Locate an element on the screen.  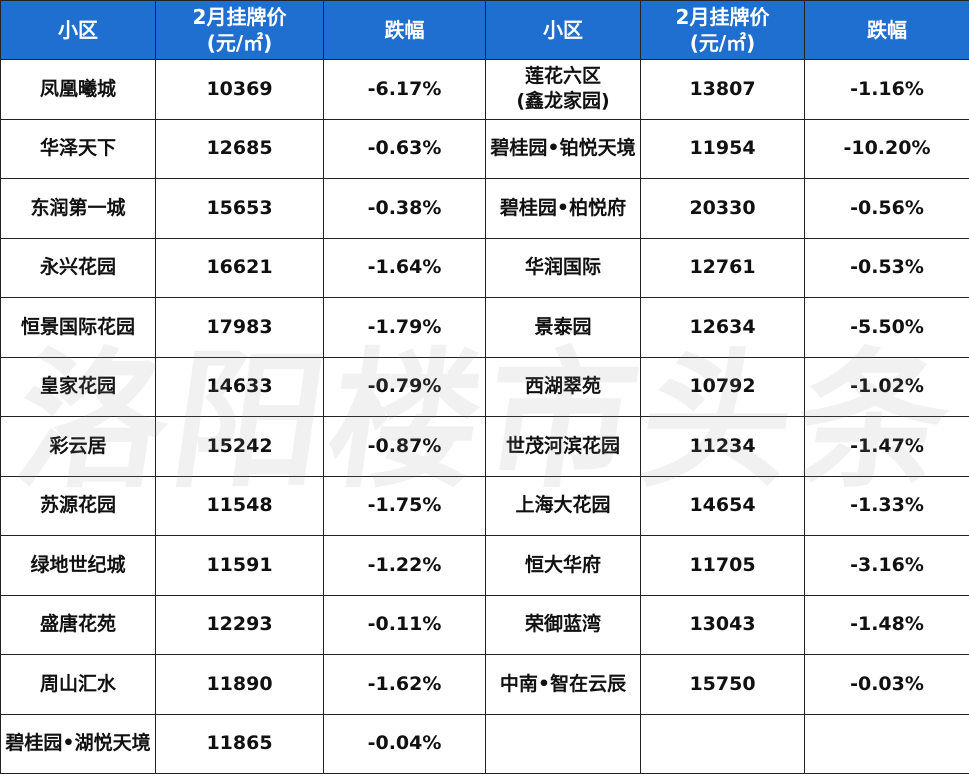
table-row: 彩云居 15242 -0.87% 世茂河滨花园 11234 -1.47% is located at coordinates (484, 446).